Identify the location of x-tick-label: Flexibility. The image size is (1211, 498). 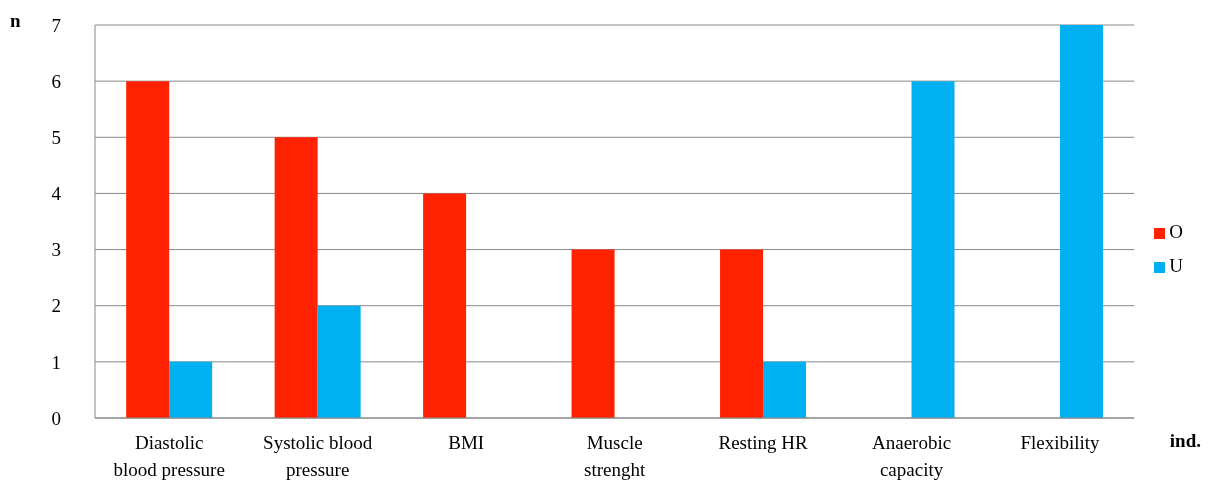
(1060, 442).